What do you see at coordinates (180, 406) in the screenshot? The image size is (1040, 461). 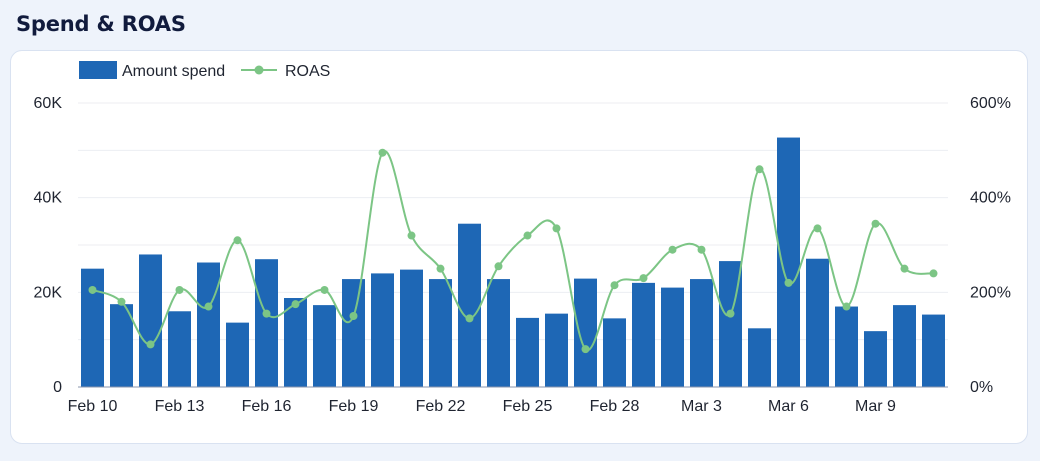 I see `x-tick-label: Feb 13` at bounding box center [180, 406].